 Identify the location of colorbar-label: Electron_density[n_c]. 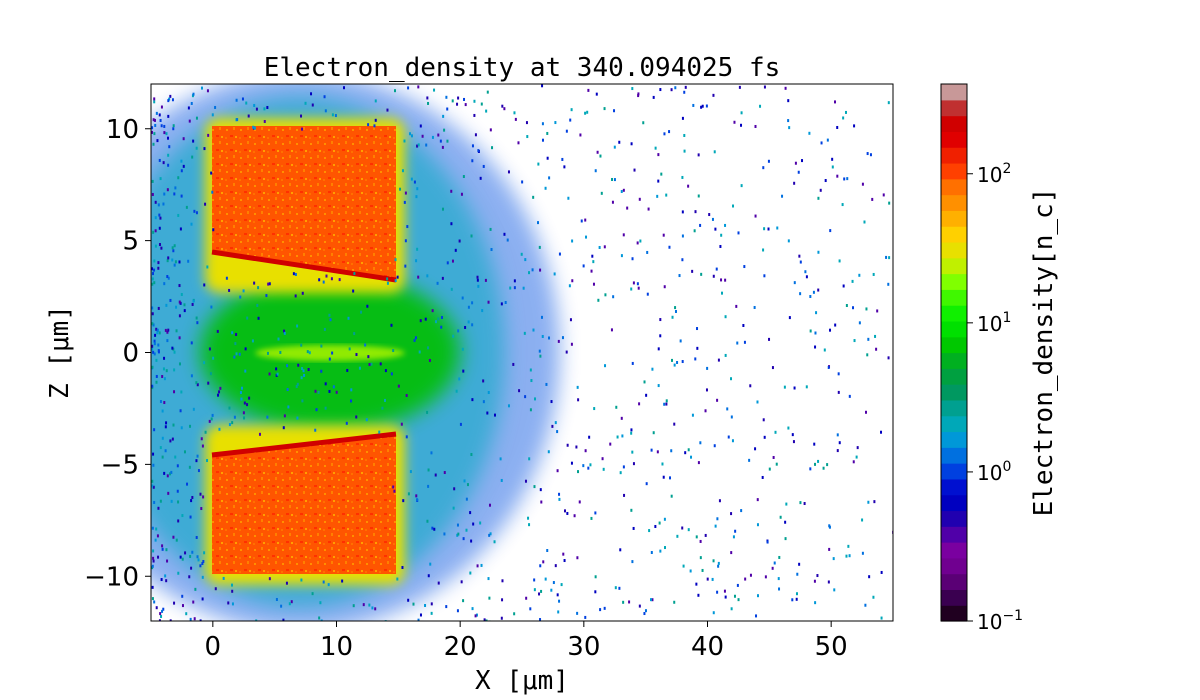
(1044, 352).